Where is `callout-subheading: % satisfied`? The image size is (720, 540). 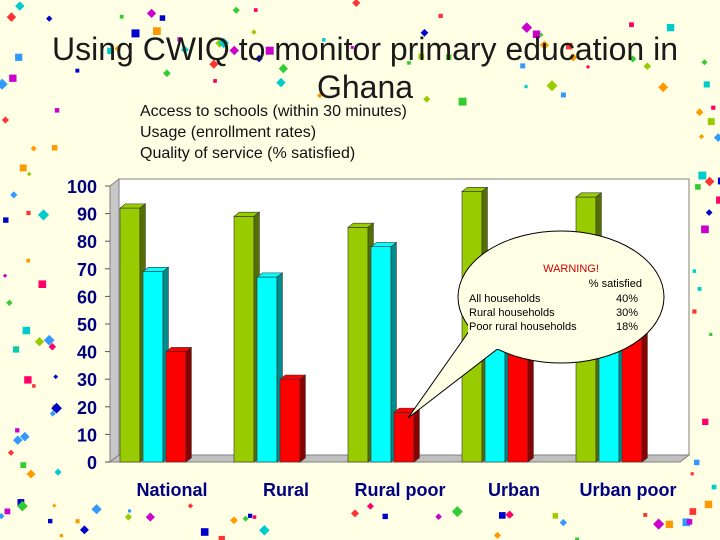 callout-subheading: % satisfied is located at coordinates (615, 284).